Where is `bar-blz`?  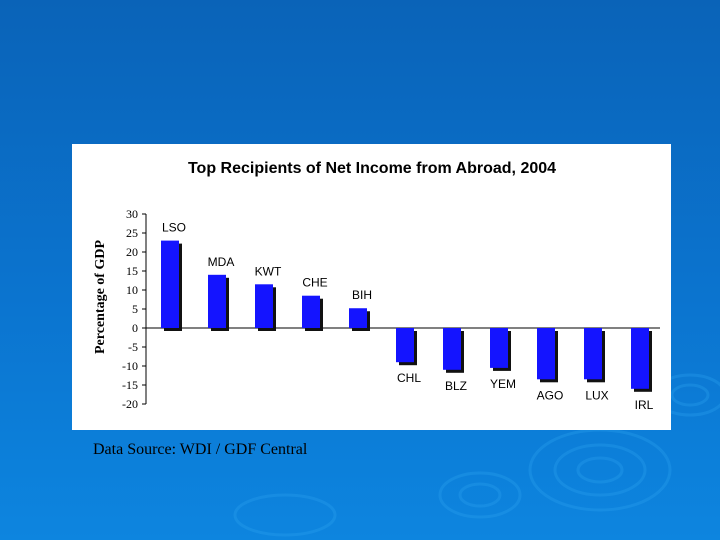 bar-blz is located at coordinates (452, 349).